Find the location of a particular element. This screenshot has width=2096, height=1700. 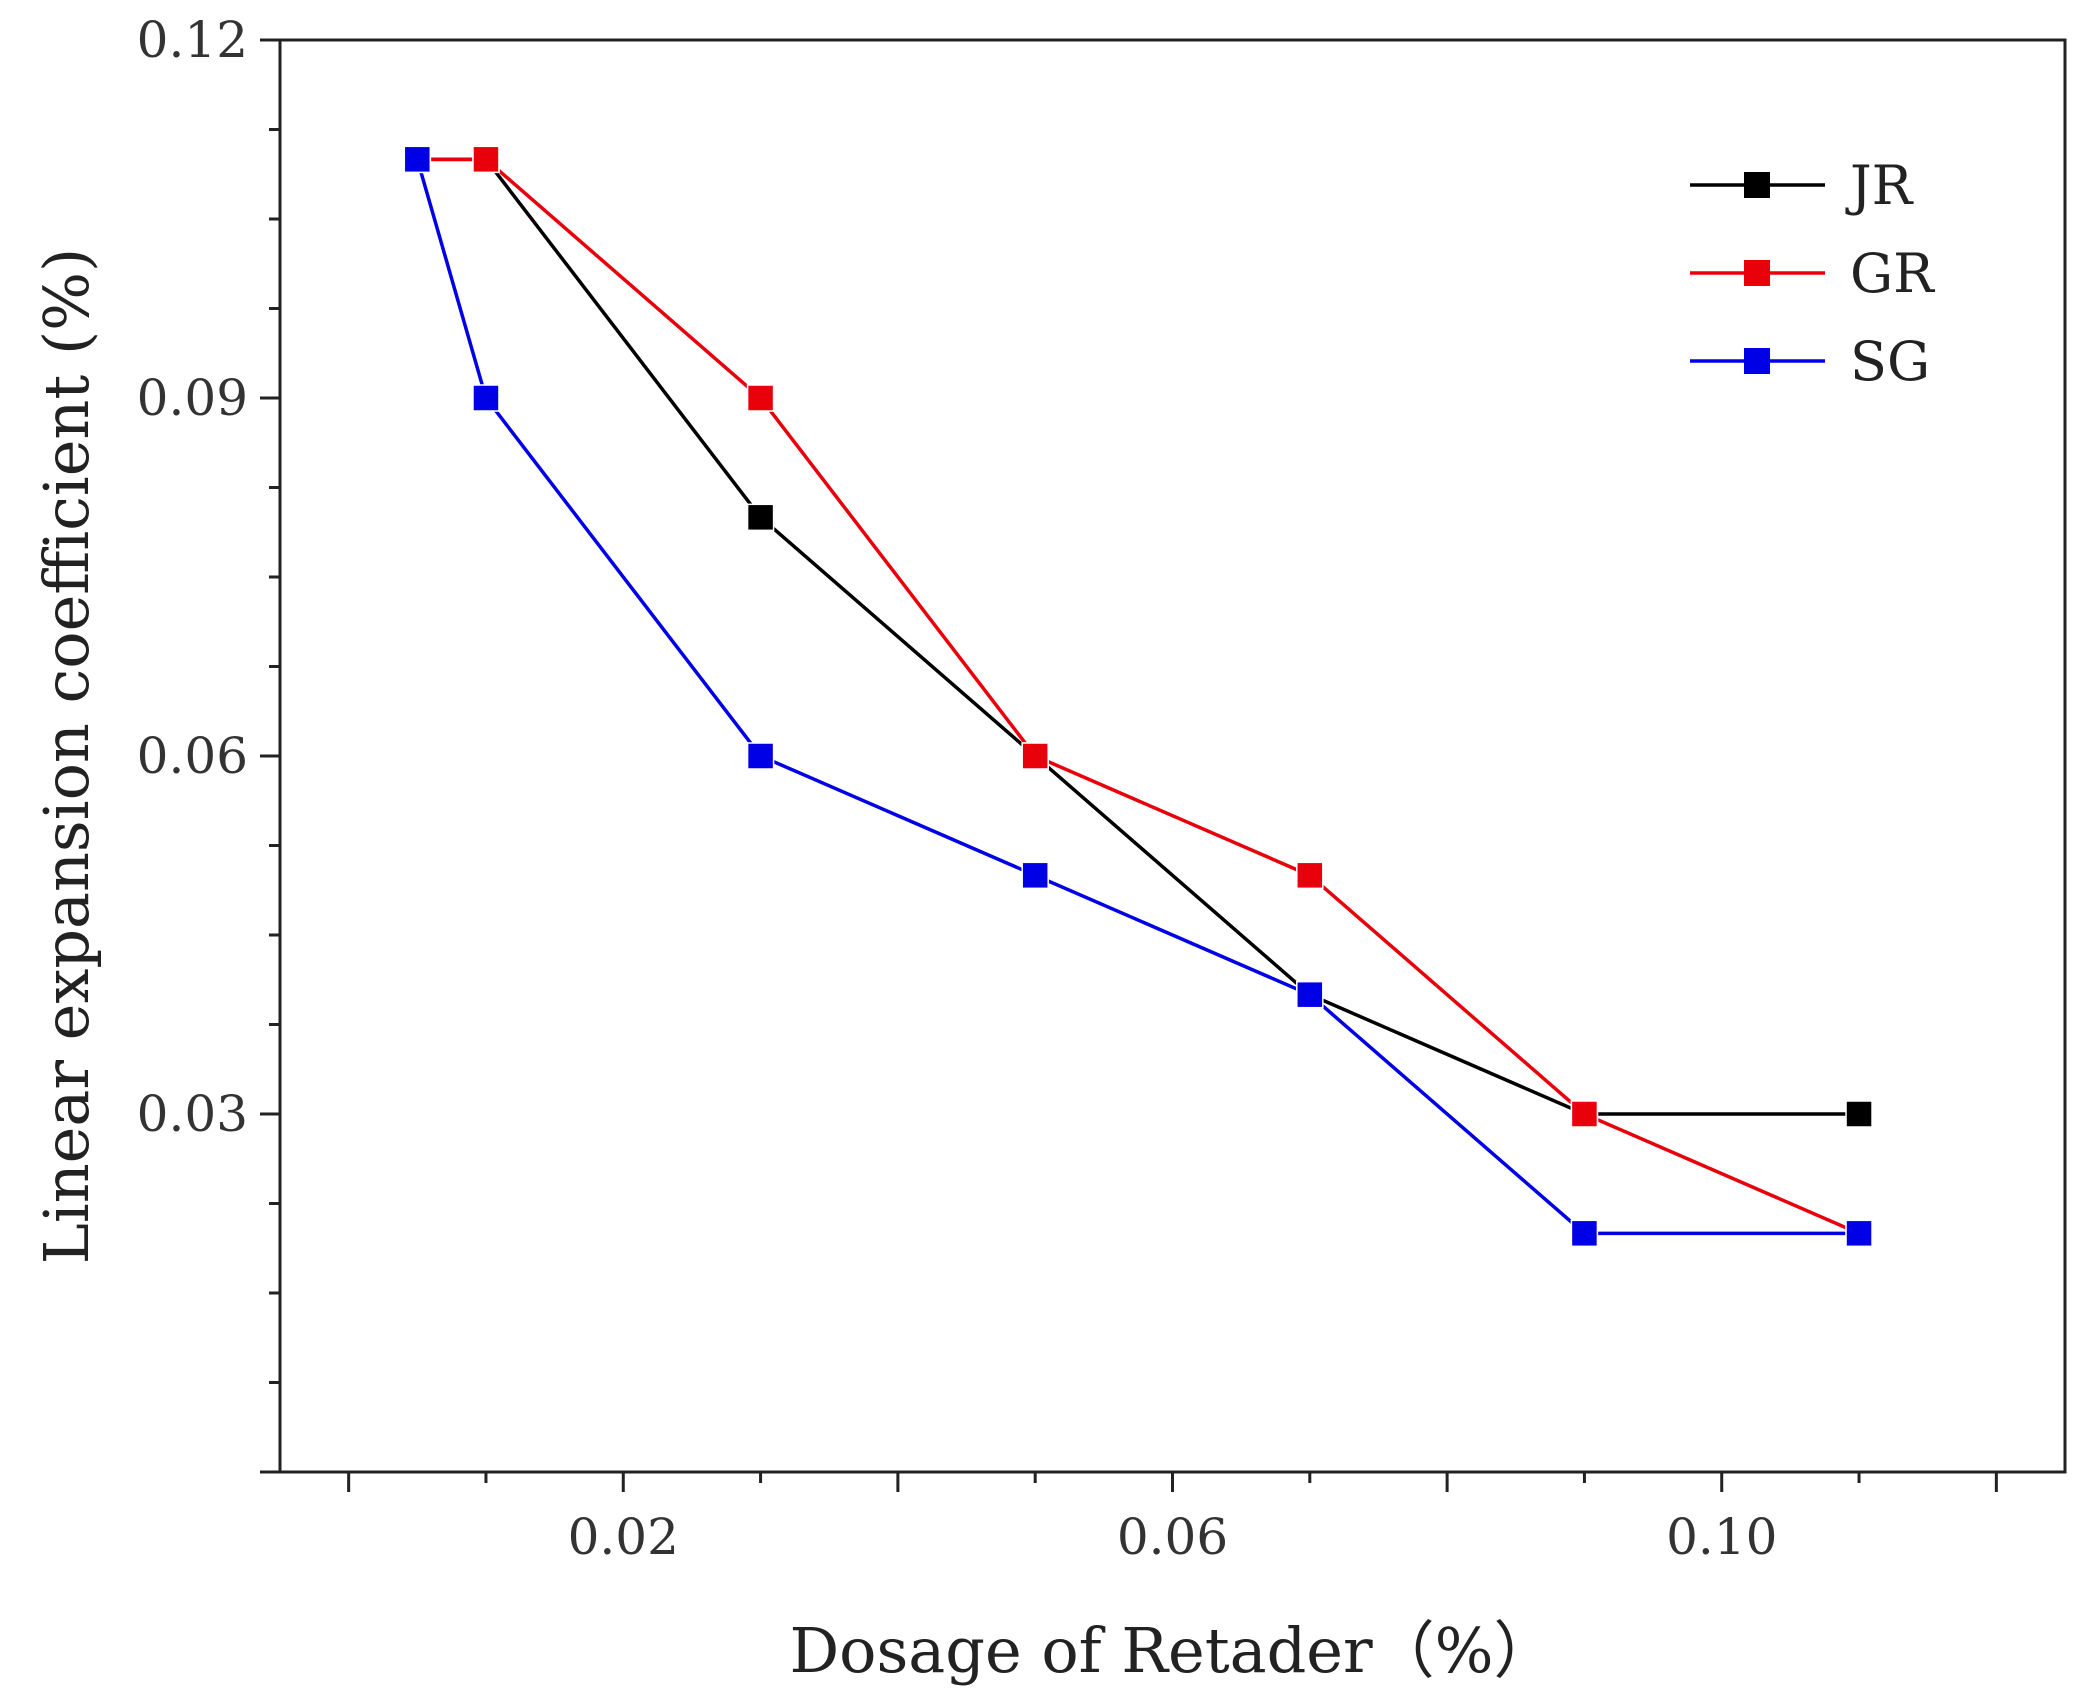

legend: JR GR SG is located at coordinates (1812, 273).